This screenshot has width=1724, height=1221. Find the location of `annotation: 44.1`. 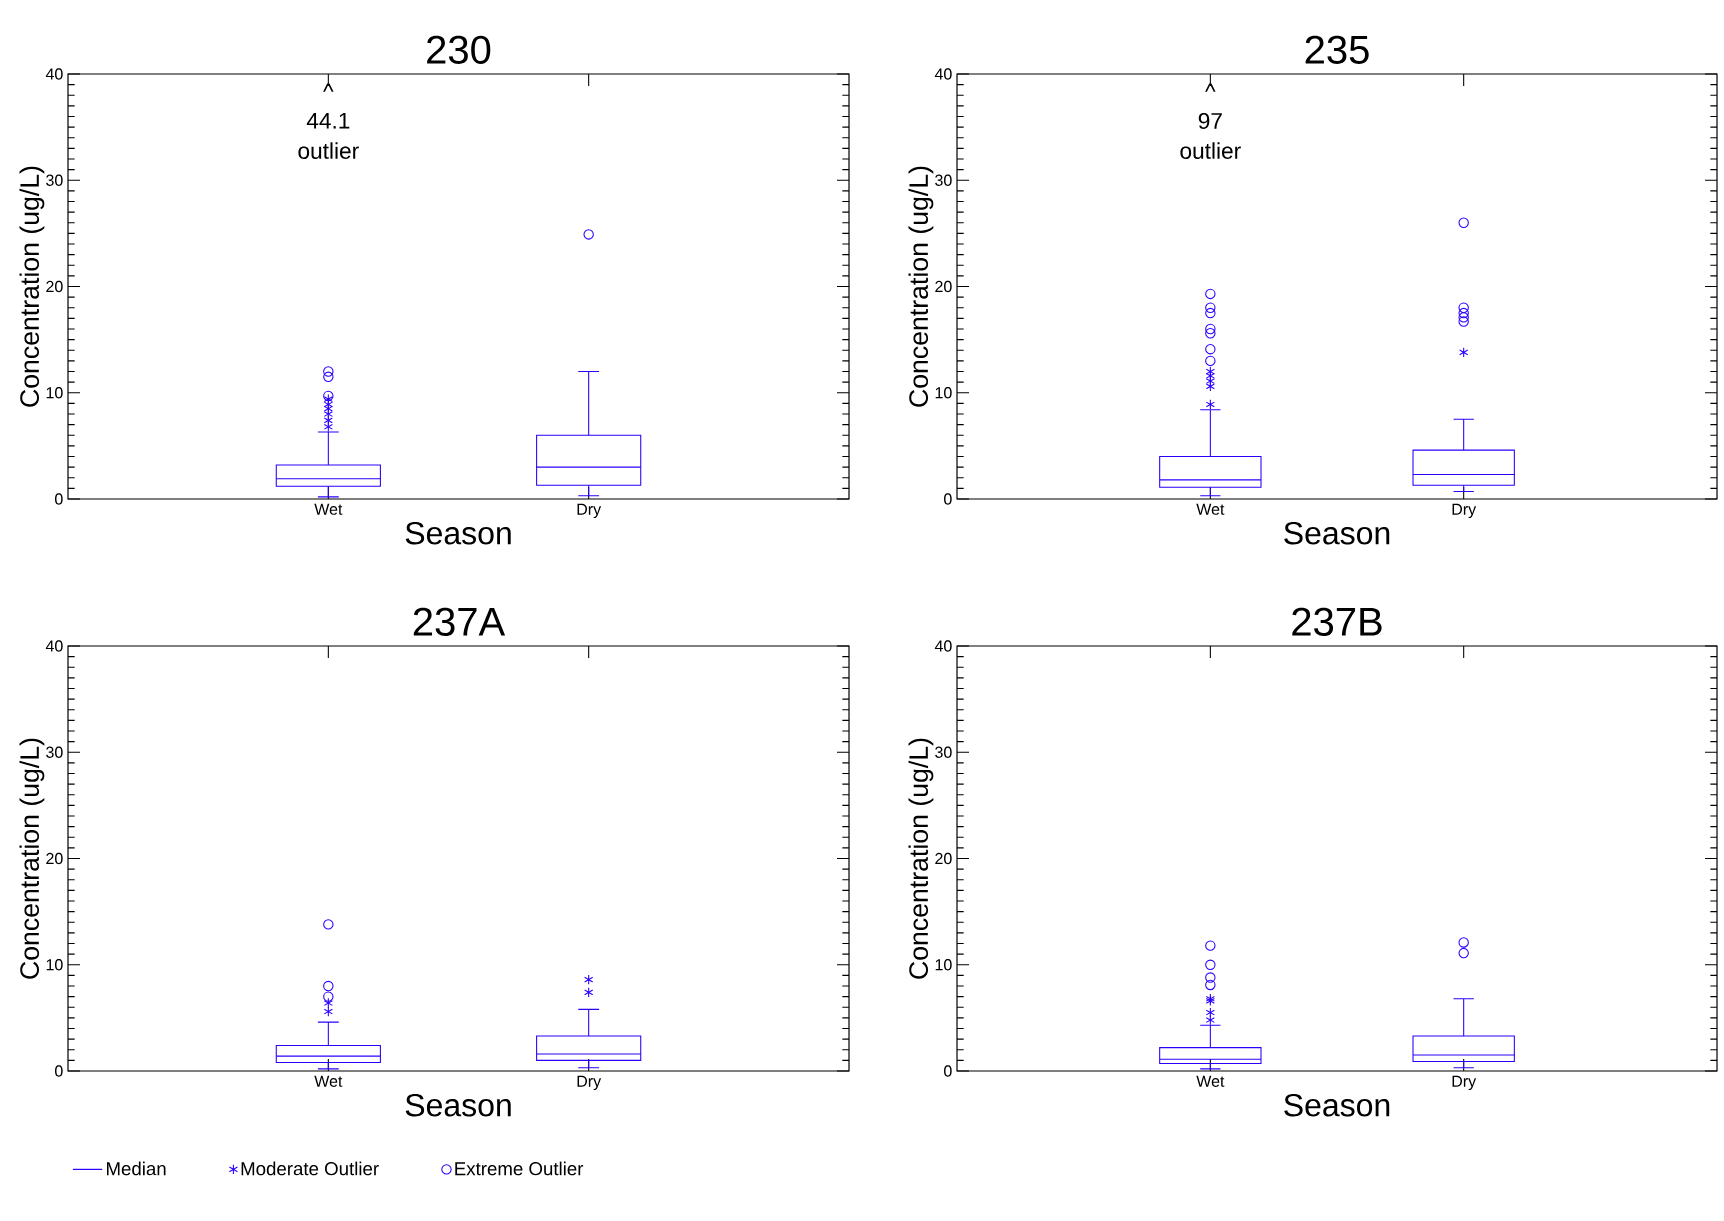

annotation: 44.1 is located at coordinates (328, 120).